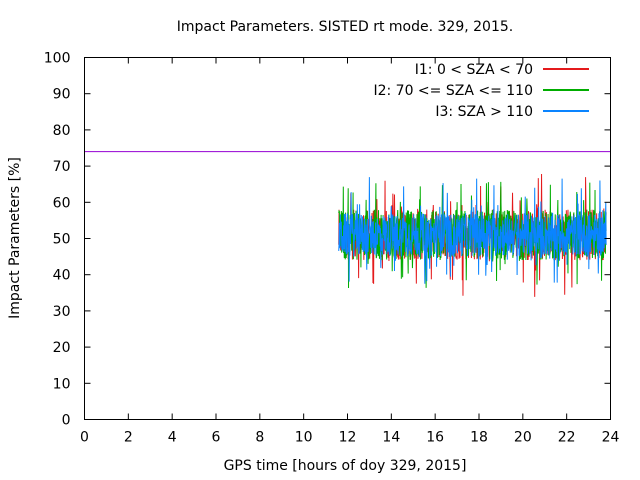  What do you see at coordinates (611, 438) in the screenshot?
I see `x-tick-label: 24` at bounding box center [611, 438].